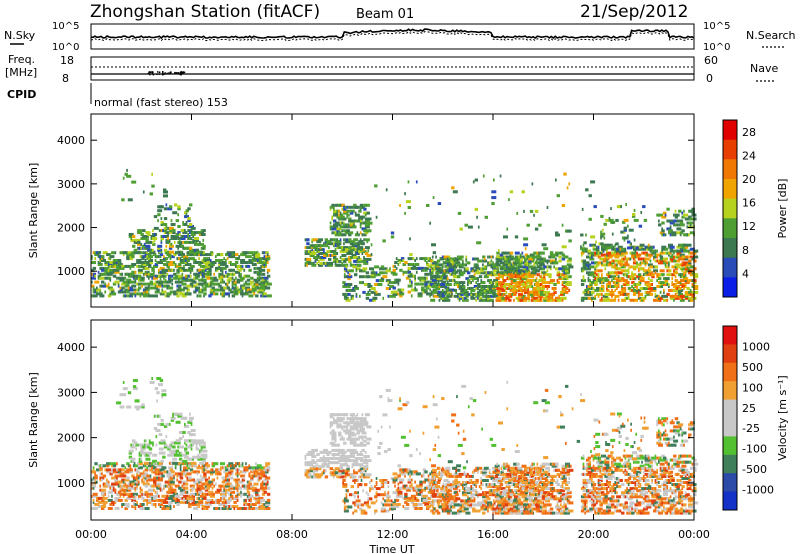  Describe the element at coordinates (730, 149) in the screenshot. I see `colorbar-segment` at that location.